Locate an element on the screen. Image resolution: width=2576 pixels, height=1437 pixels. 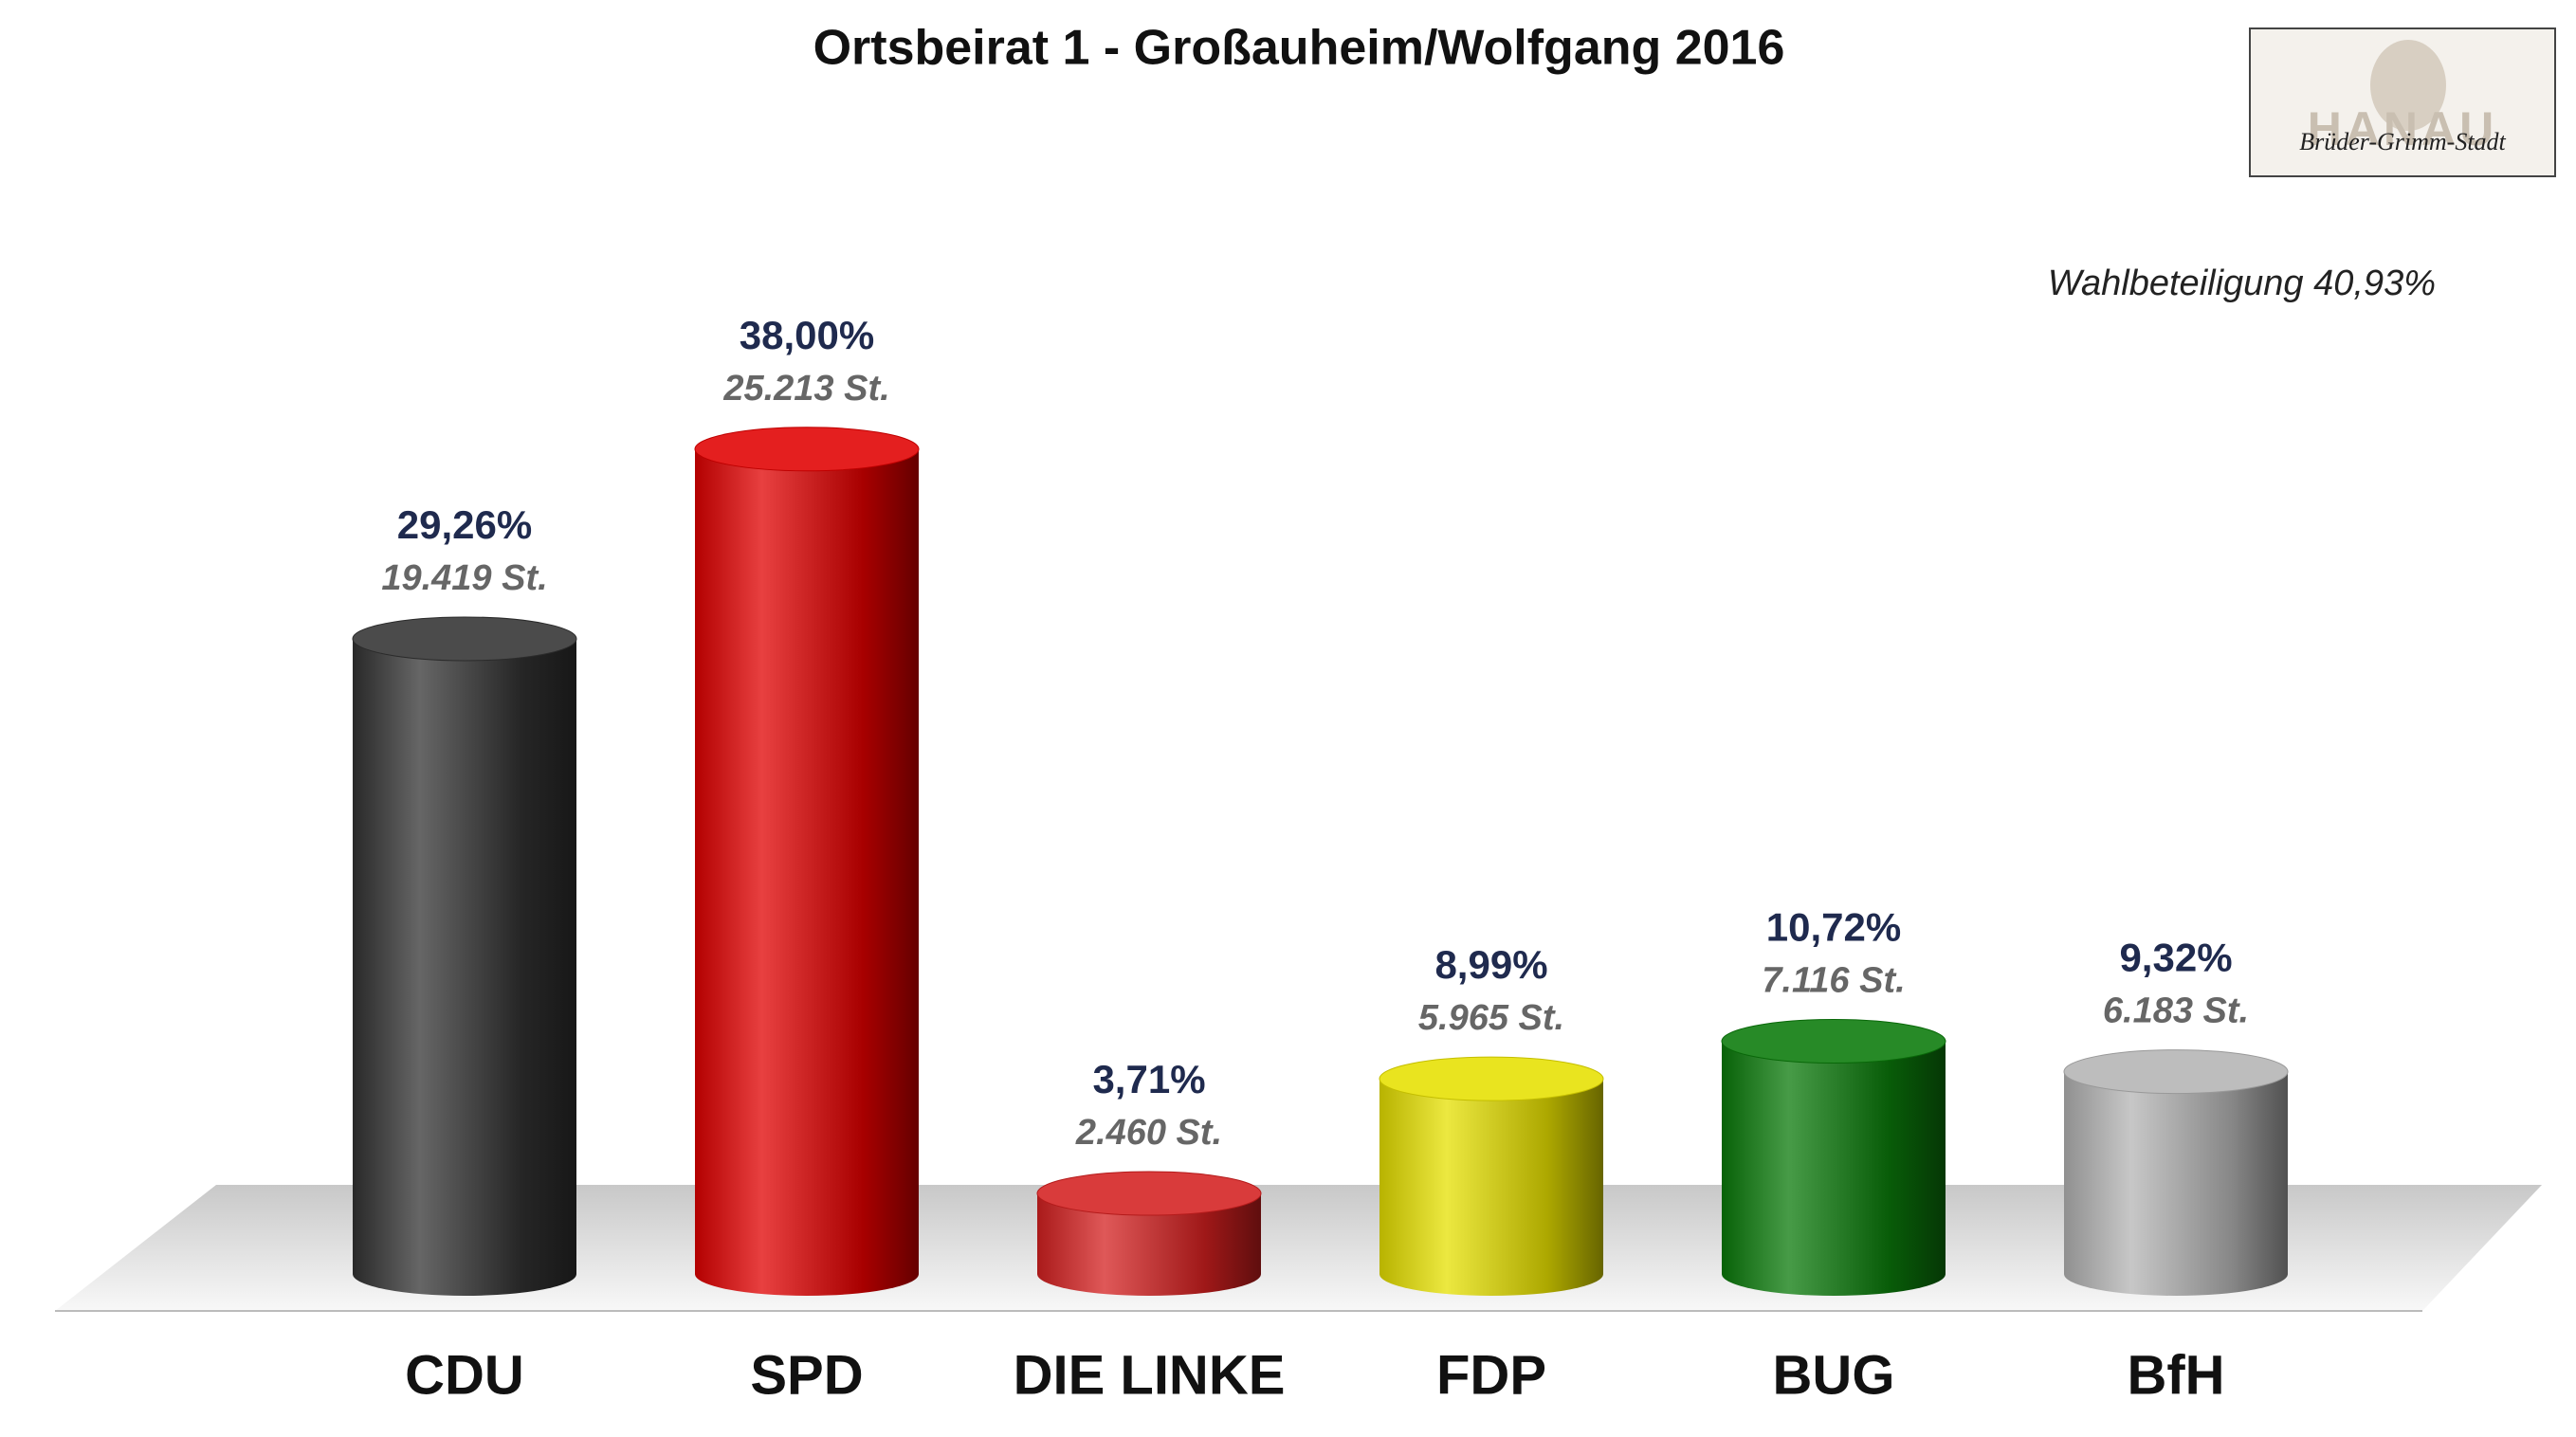
vote-label: 19.419 St. is located at coordinates (464, 578).